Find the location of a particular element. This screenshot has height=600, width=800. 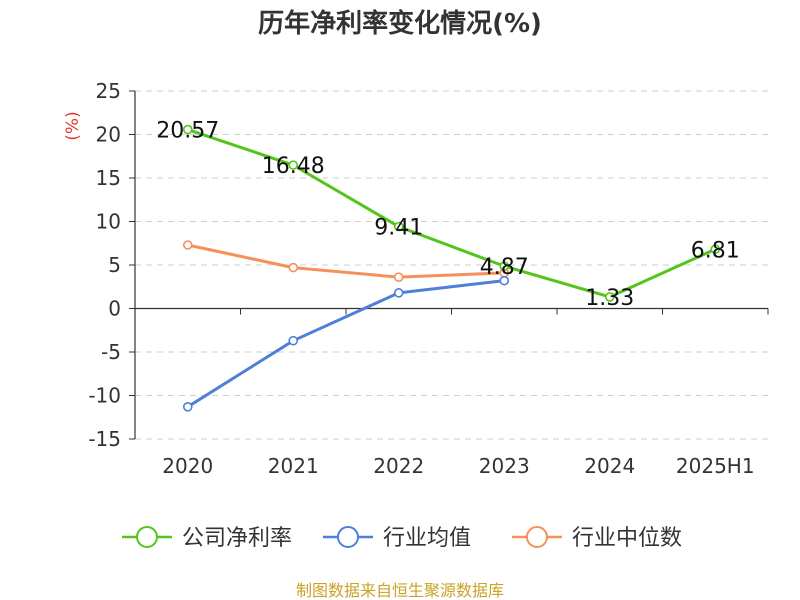

data-label: 20.57 is located at coordinates (187, 131).